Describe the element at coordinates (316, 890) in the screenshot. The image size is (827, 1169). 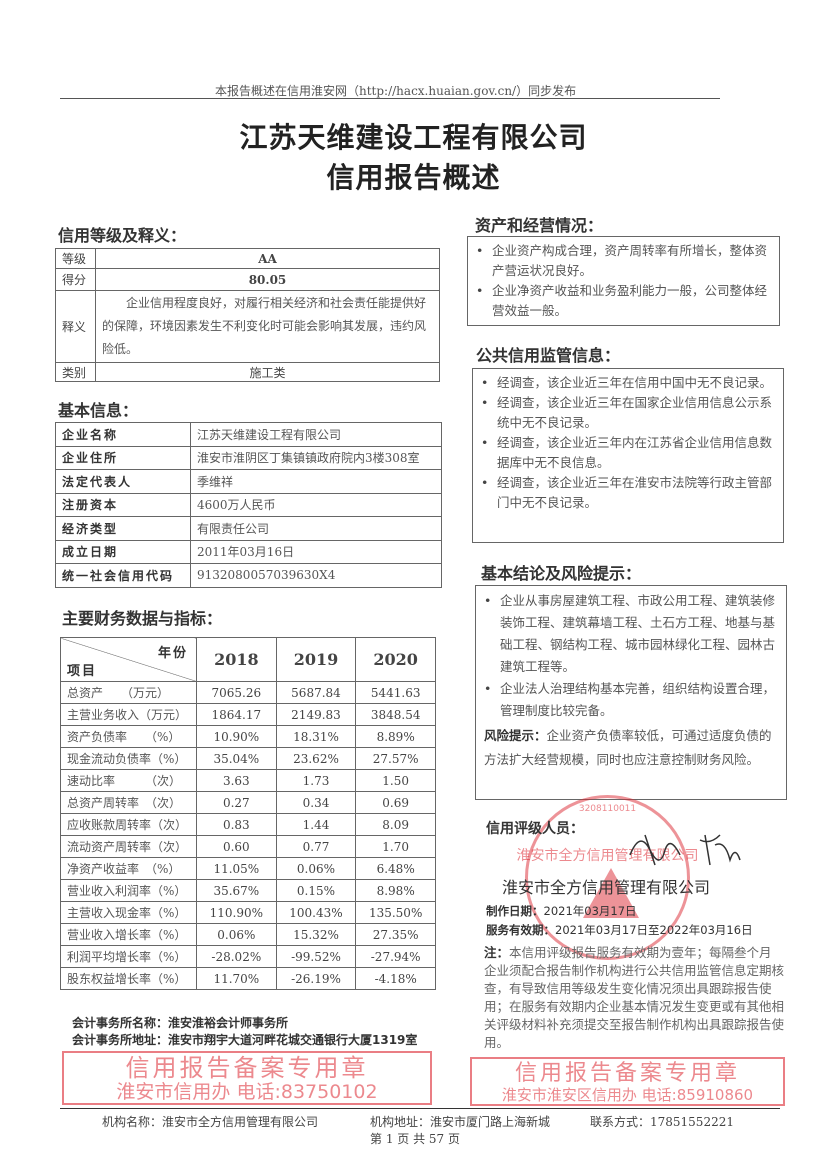
I see `finance-value: 0.15%` at that location.